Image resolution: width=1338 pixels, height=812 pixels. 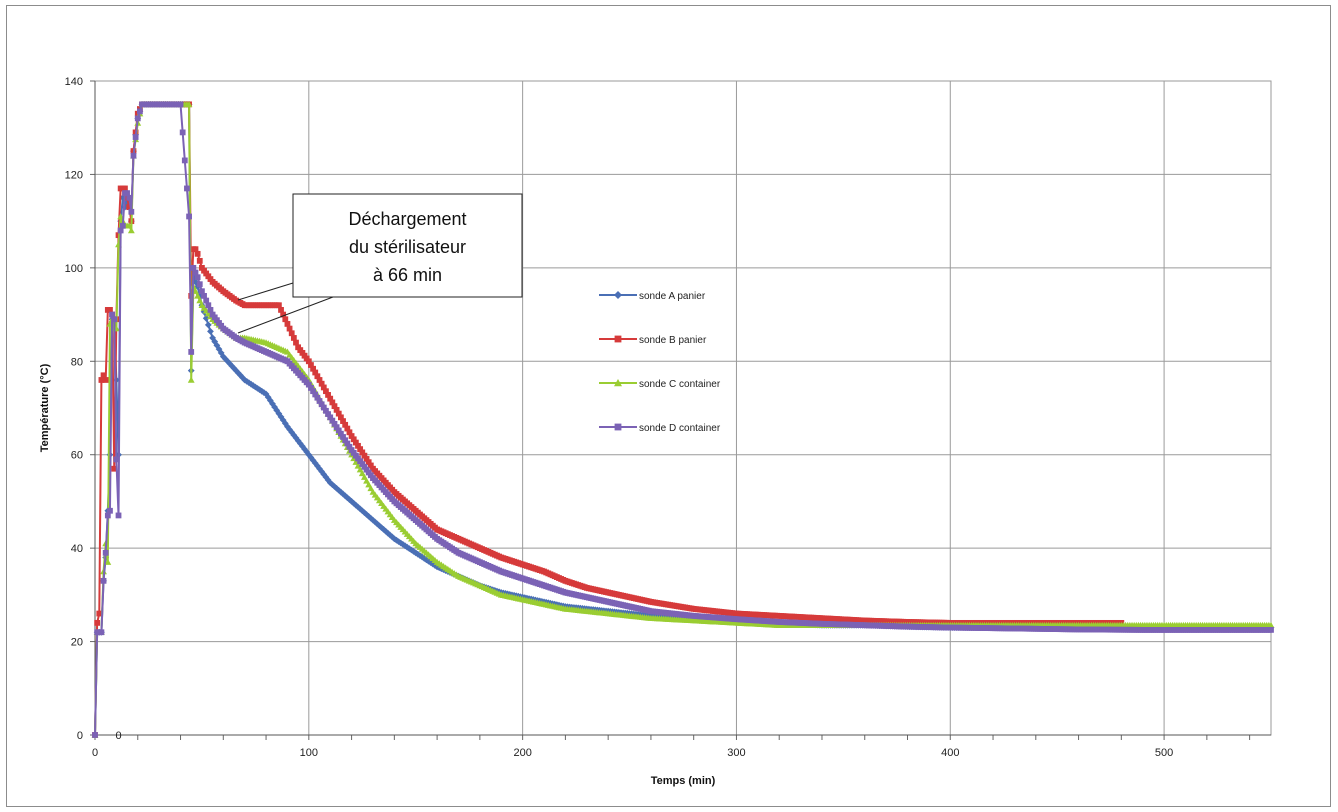 What do you see at coordinates (683, 781) in the screenshot?
I see `x-axis-title: Temps (min)` at bounding box center [683, 781].